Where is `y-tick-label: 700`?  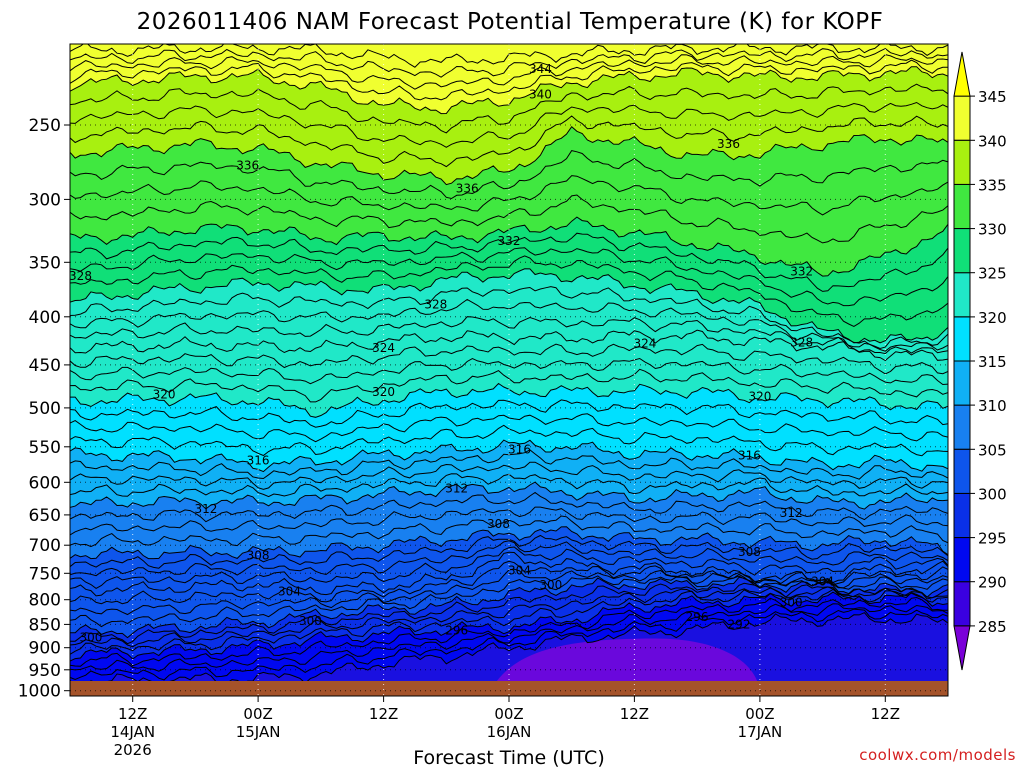 y-tick-label: 700 is located at coordinates (45, 546).